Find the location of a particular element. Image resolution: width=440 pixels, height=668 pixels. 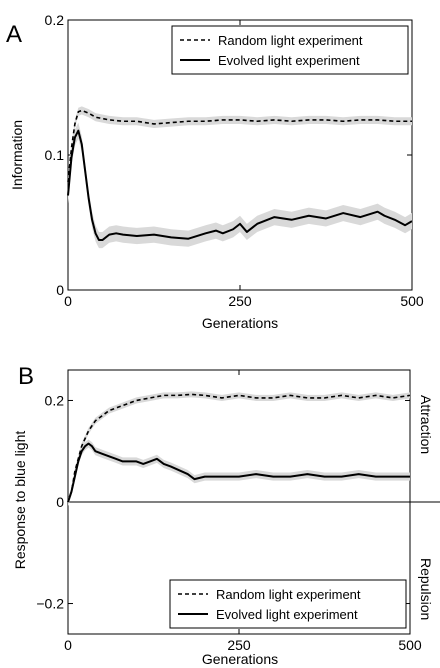

panel-a-legend-label: Random light experiment is located at coordinates (290, 40).